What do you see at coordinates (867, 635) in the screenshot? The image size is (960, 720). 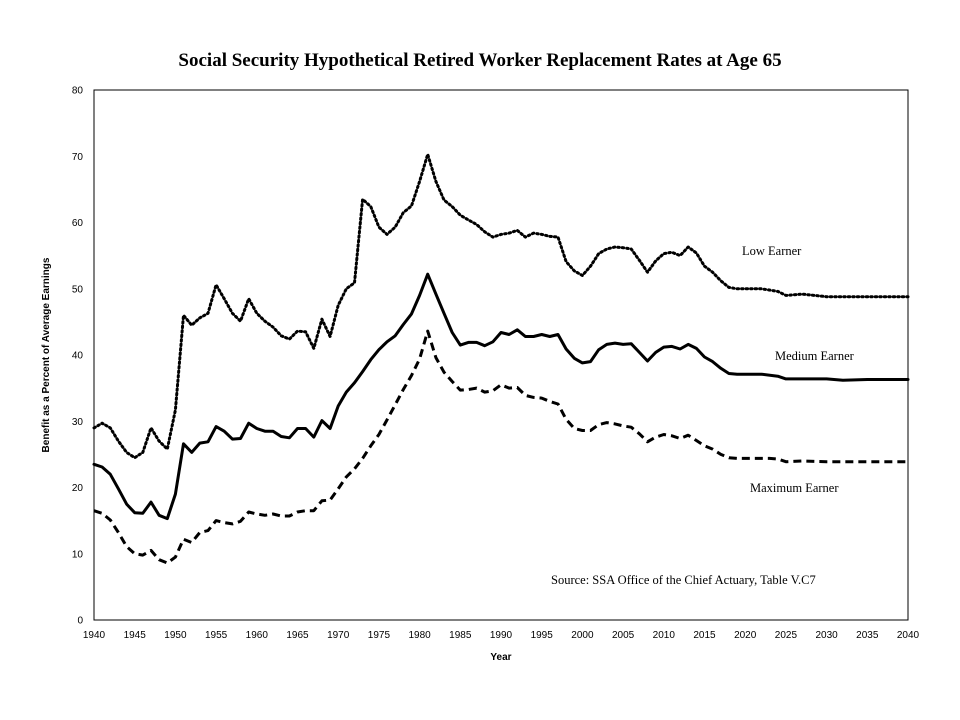 I see `x-tick-label: 2035` at bounding box center [867, 635].